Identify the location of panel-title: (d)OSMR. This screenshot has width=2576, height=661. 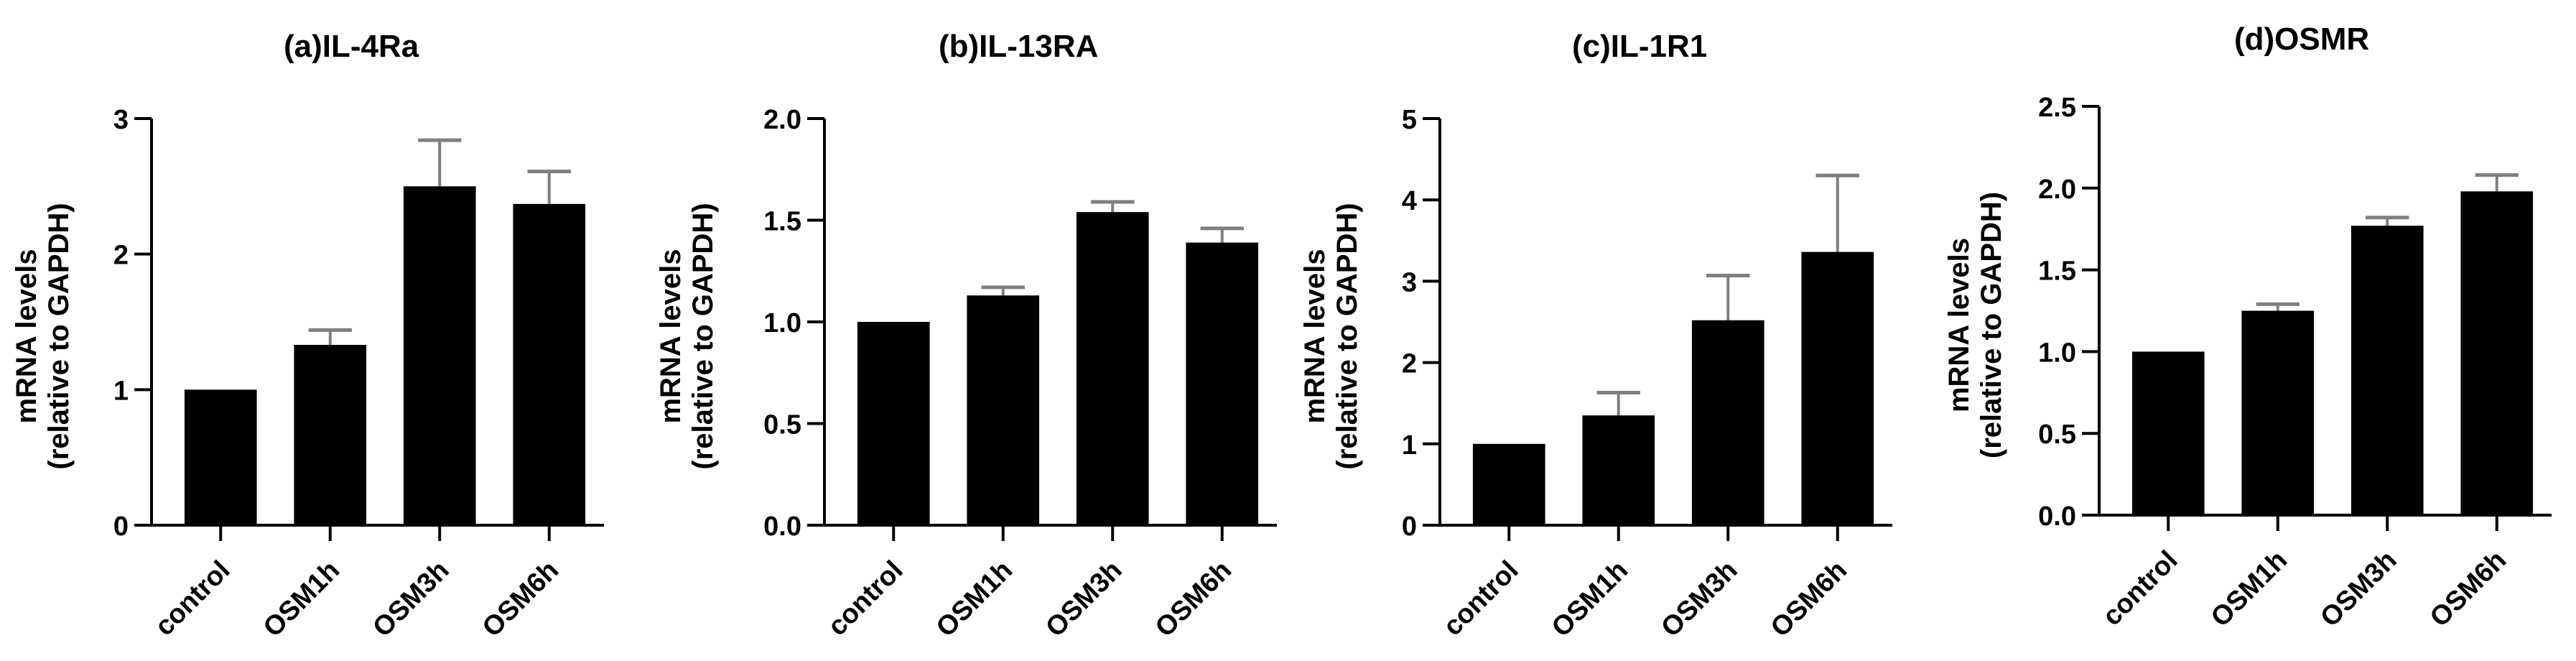
(2302, 39).